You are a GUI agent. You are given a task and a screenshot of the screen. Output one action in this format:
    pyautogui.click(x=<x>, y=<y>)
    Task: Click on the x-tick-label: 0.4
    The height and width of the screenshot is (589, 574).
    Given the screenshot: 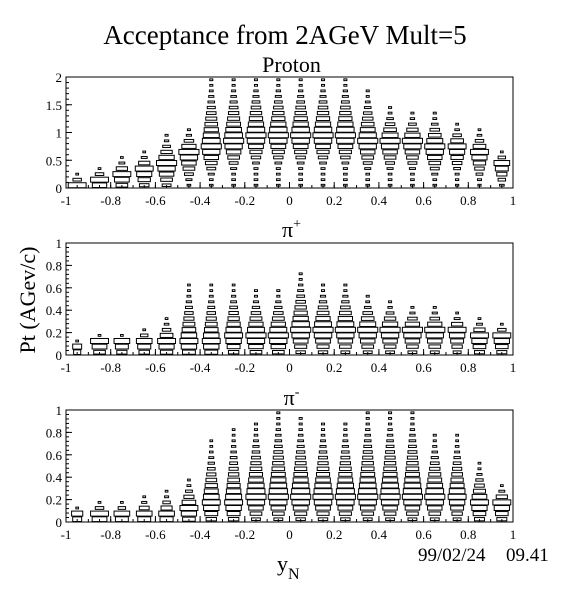 What is the action you would take?
    pyautogui.click(x=379, y=200)
    